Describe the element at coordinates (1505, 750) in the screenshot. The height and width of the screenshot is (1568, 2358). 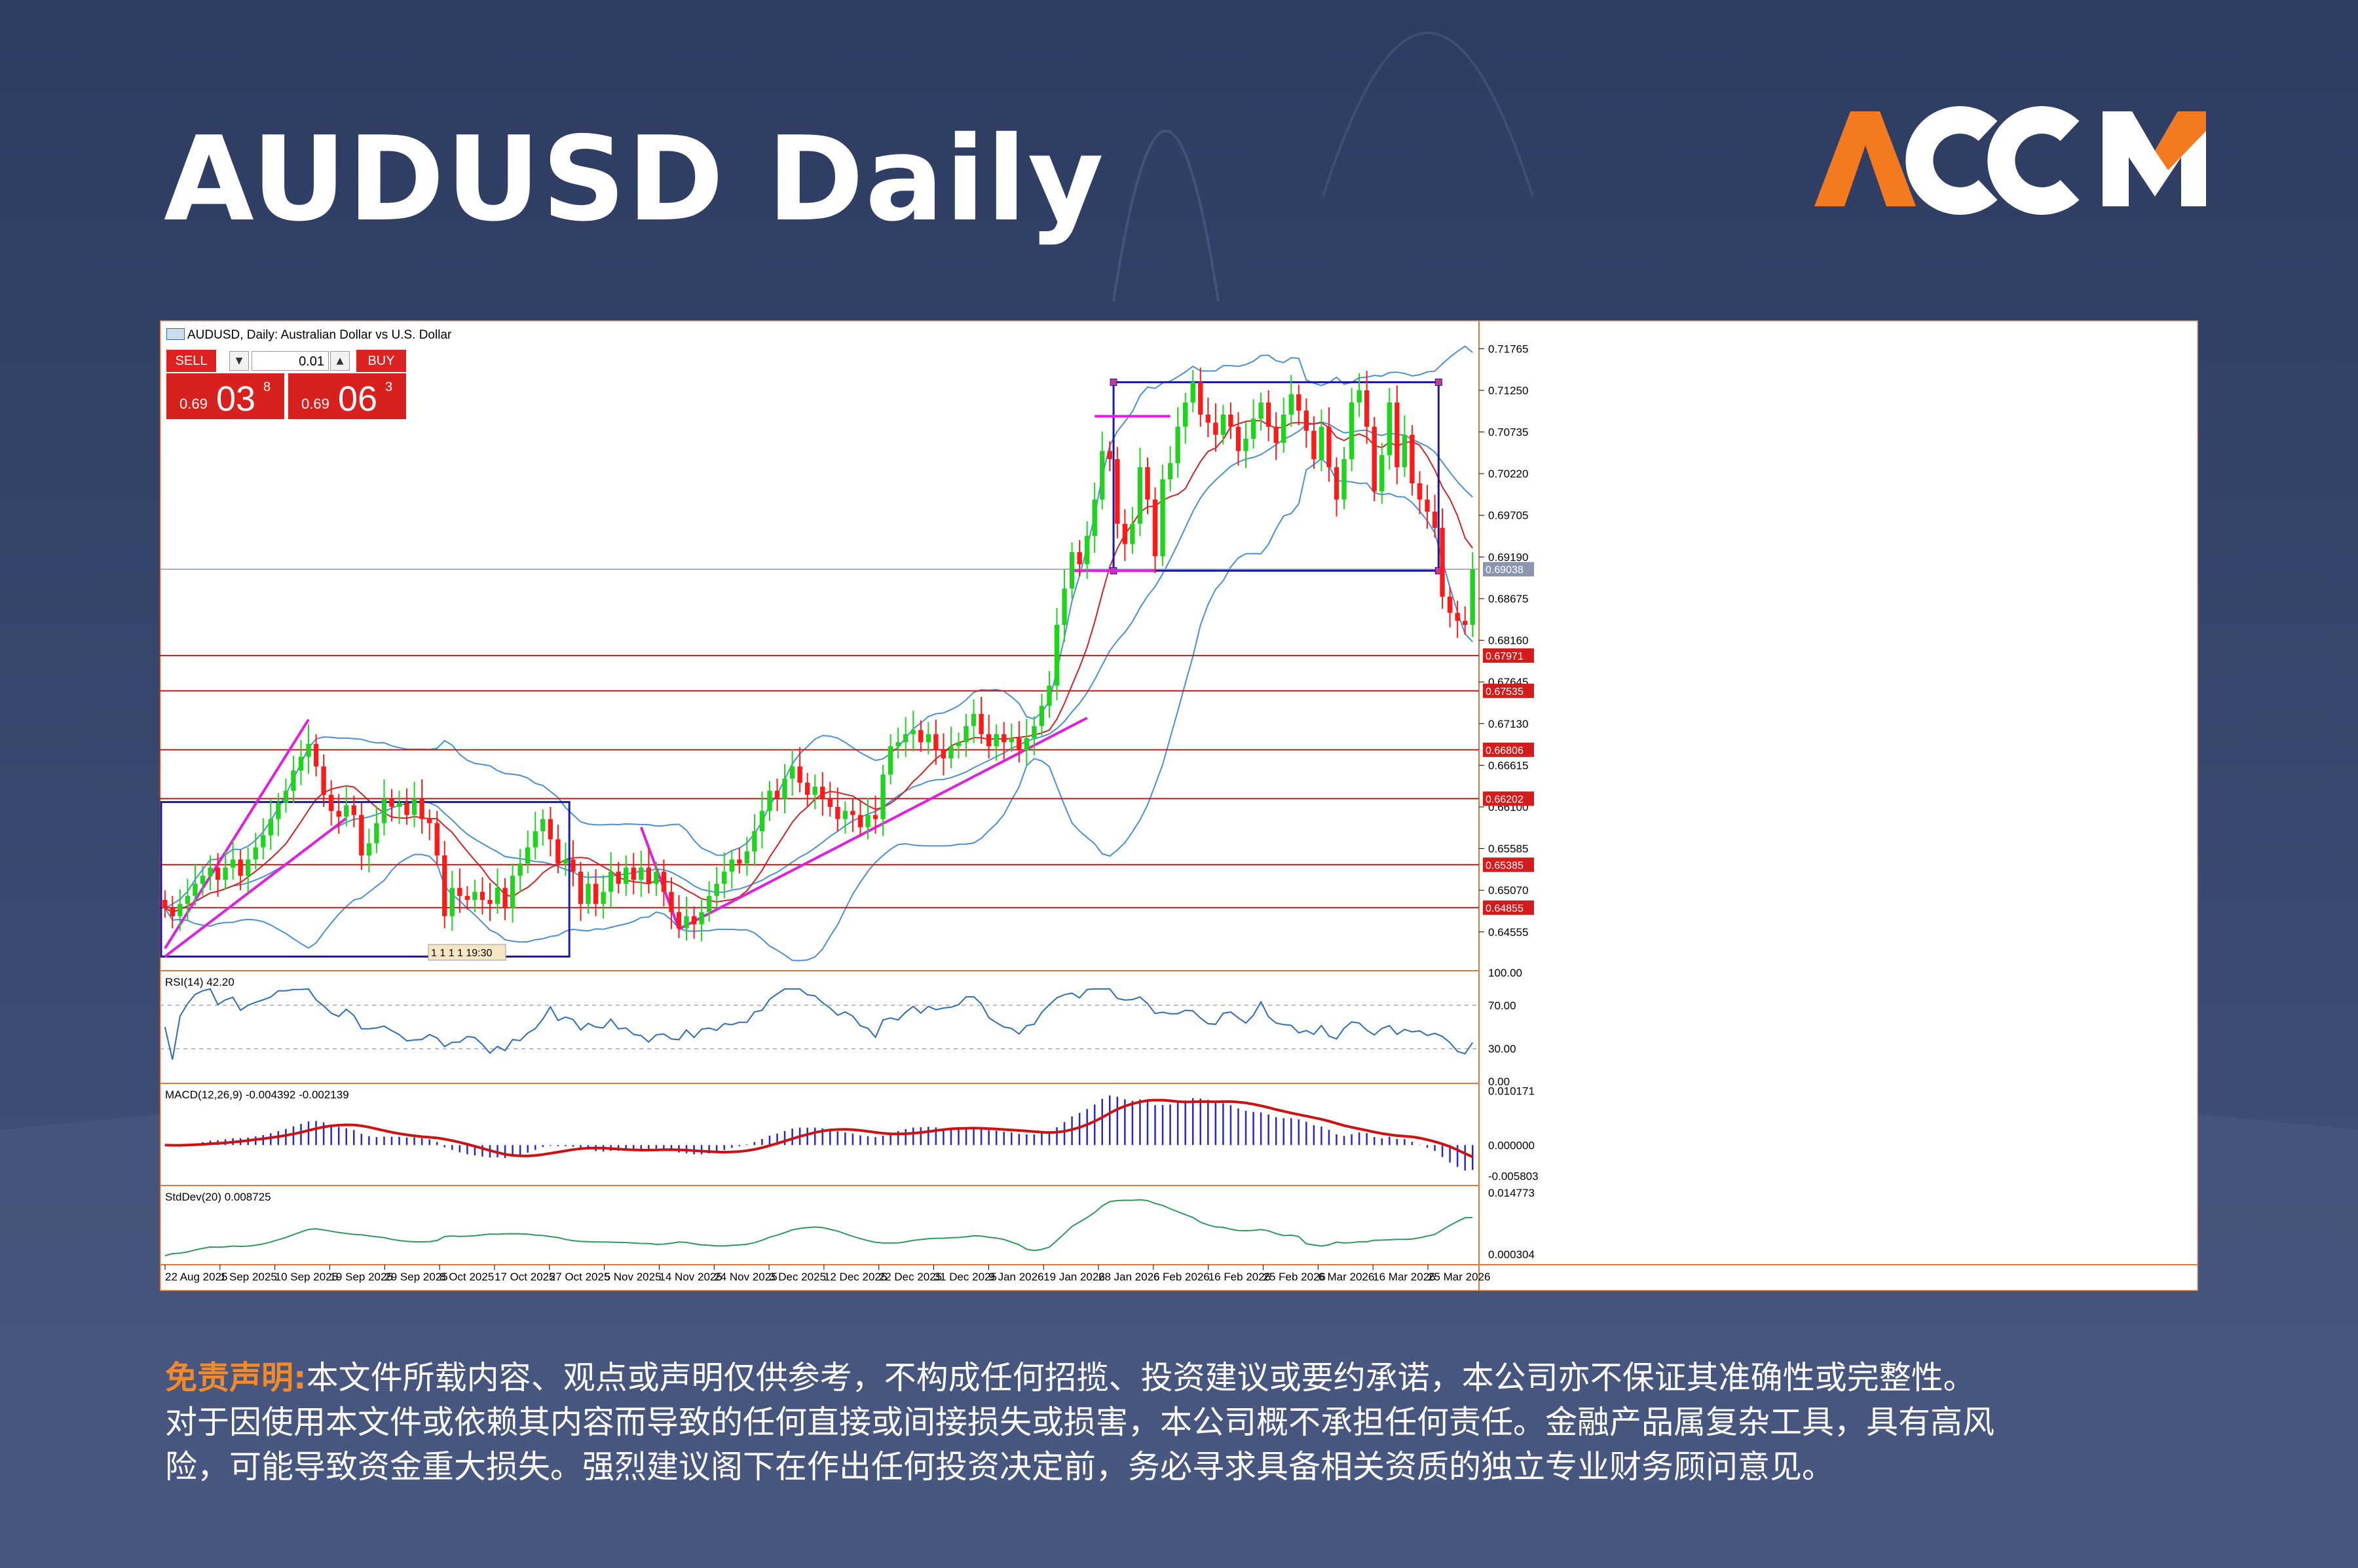
I see `level-price-label: 0.66806` at that location.